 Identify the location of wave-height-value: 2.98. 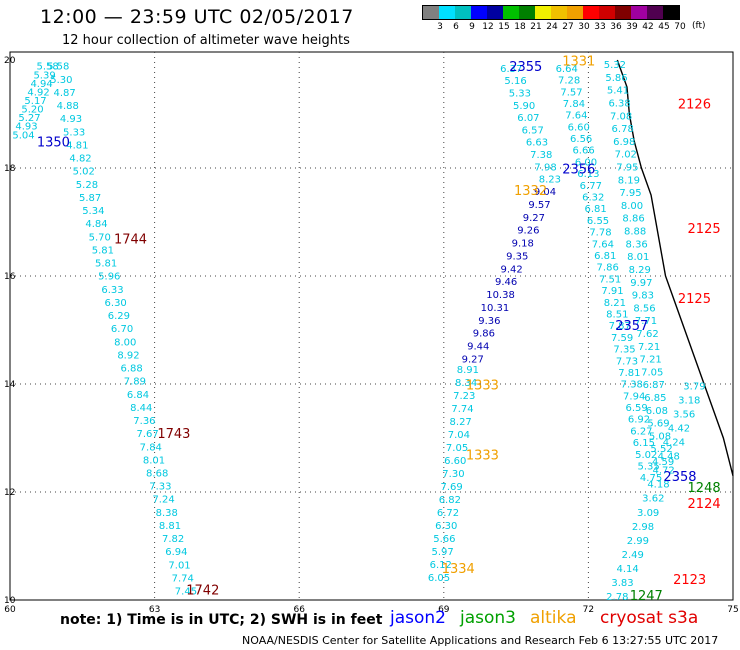
(643, 527).